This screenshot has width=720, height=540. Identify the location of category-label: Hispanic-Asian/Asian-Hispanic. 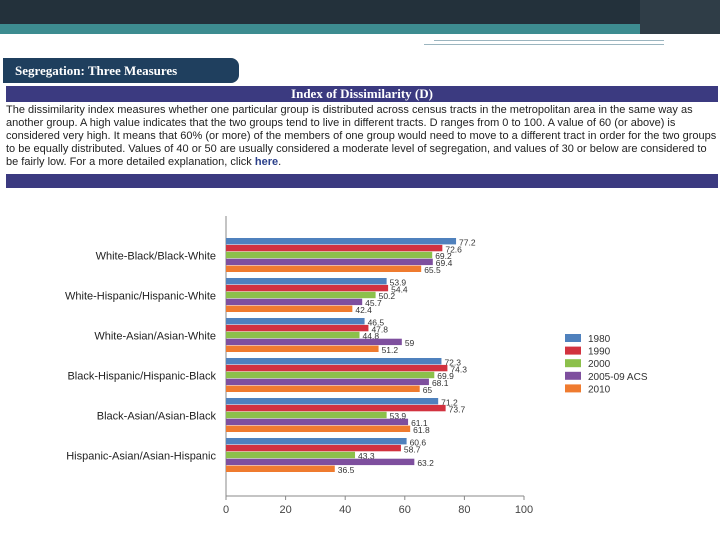
(141, 456).